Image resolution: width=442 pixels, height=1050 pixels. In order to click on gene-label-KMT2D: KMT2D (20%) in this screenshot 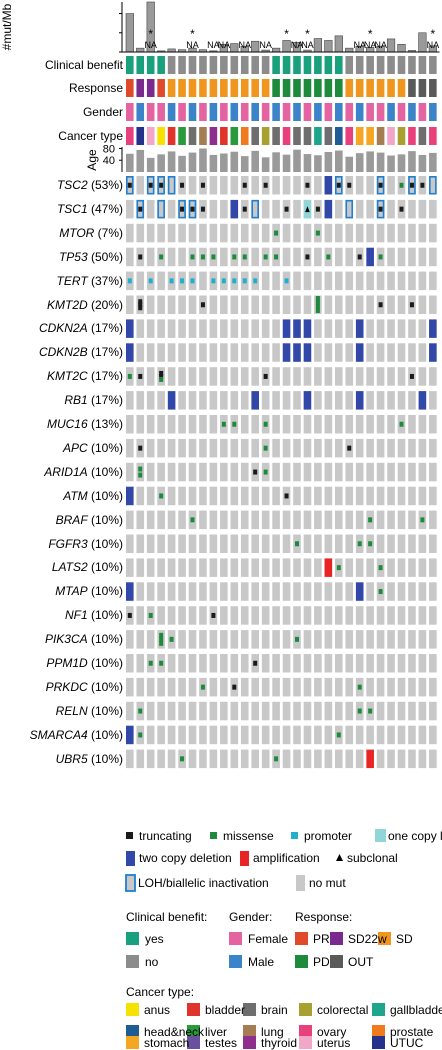, I will do `click(61, 305)`.